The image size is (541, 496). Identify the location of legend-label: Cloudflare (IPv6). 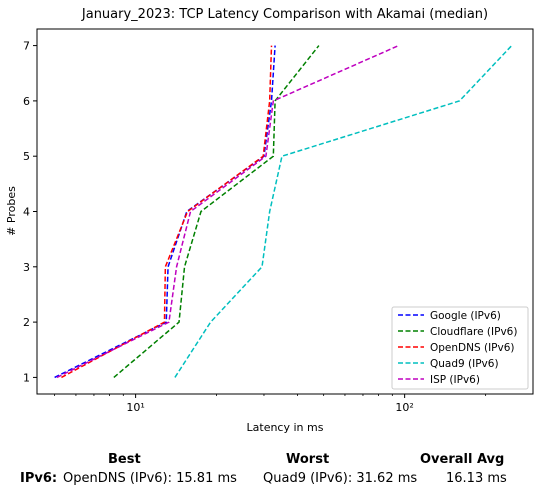
(473, 332).